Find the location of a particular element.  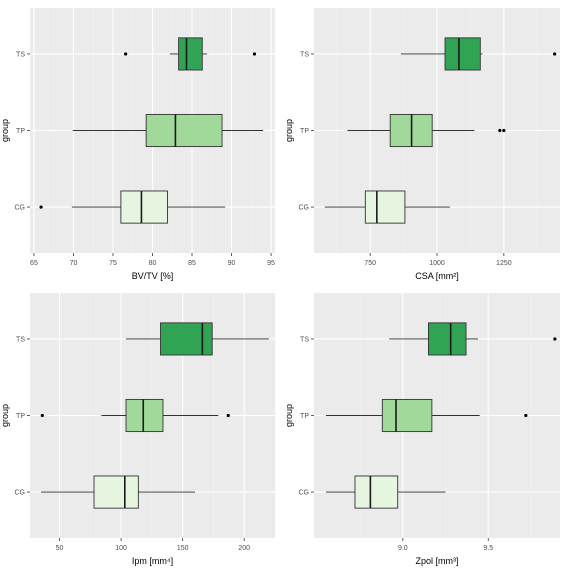

x-tick-label: 150 is located at coordinates (183, 548).